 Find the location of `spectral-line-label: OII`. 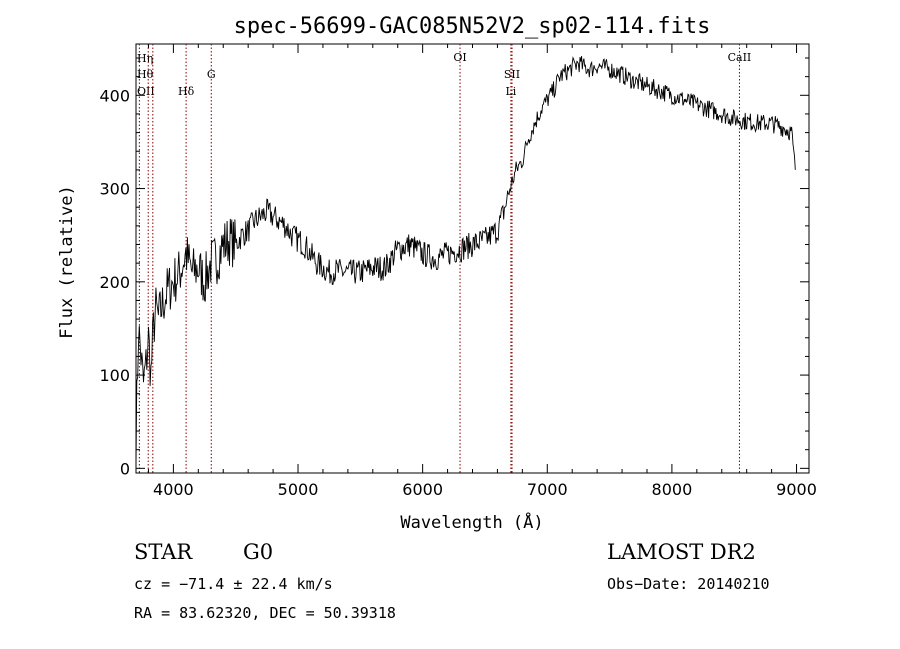

spectral-line-label: OII is located at coordinates (146, 91).